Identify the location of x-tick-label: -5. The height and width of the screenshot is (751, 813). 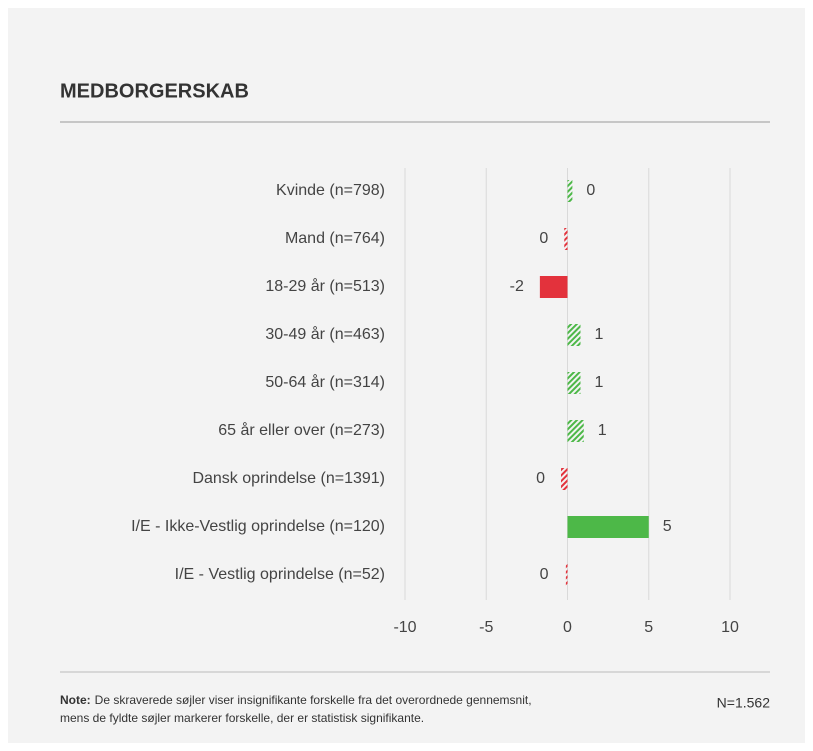
(486, 627).